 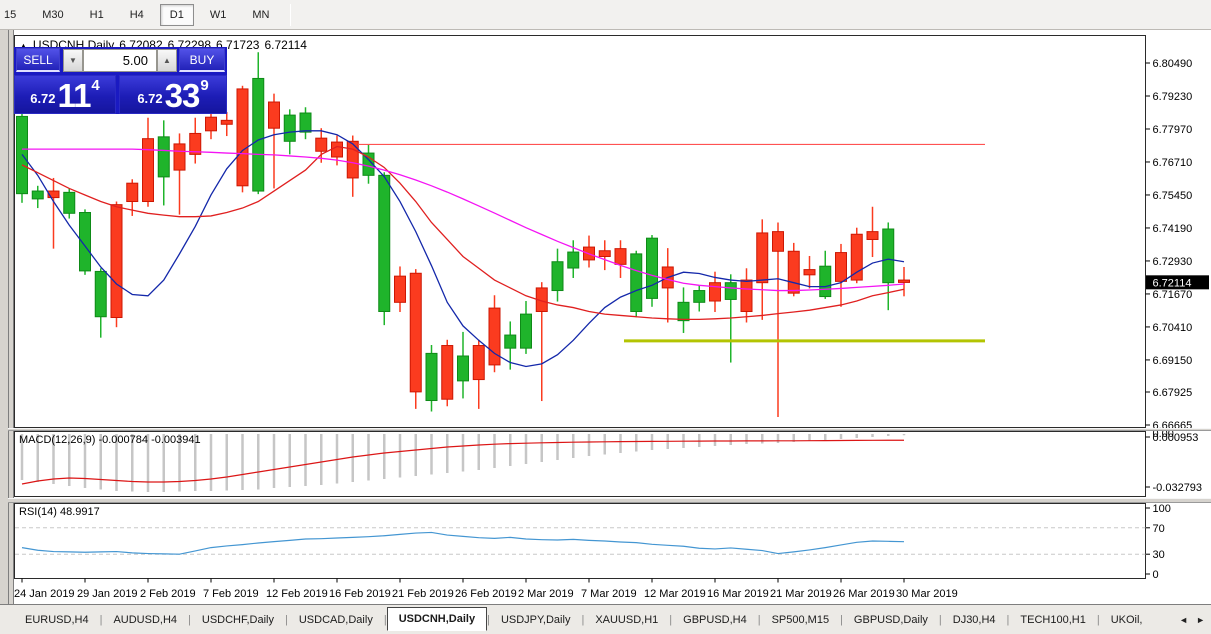 What do you see at coordinates (1173, 64) in the screenshot?
I see `price-axis-label: 6.80490` at bounding box center [1173, 64].